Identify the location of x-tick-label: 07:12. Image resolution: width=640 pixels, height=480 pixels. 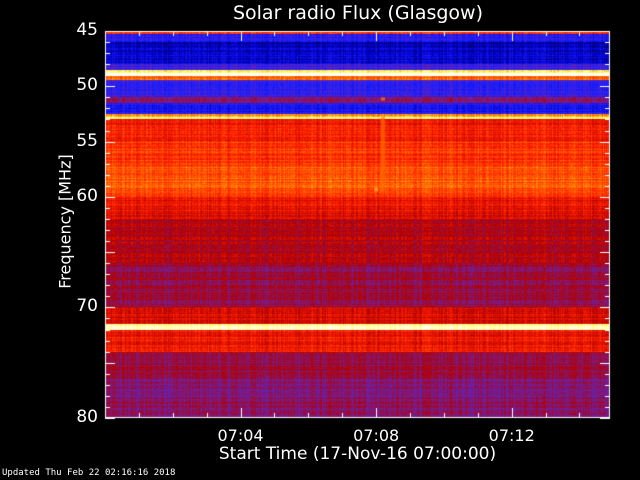
(511, 435).